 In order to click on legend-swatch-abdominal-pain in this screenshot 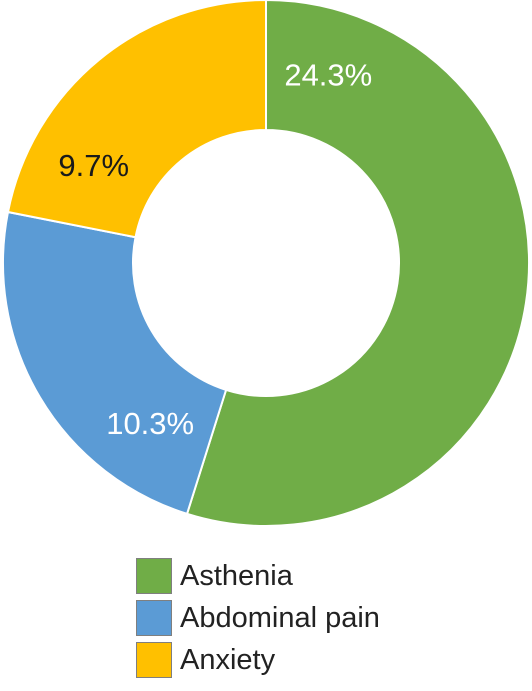, I will do `click(154, 618)`.